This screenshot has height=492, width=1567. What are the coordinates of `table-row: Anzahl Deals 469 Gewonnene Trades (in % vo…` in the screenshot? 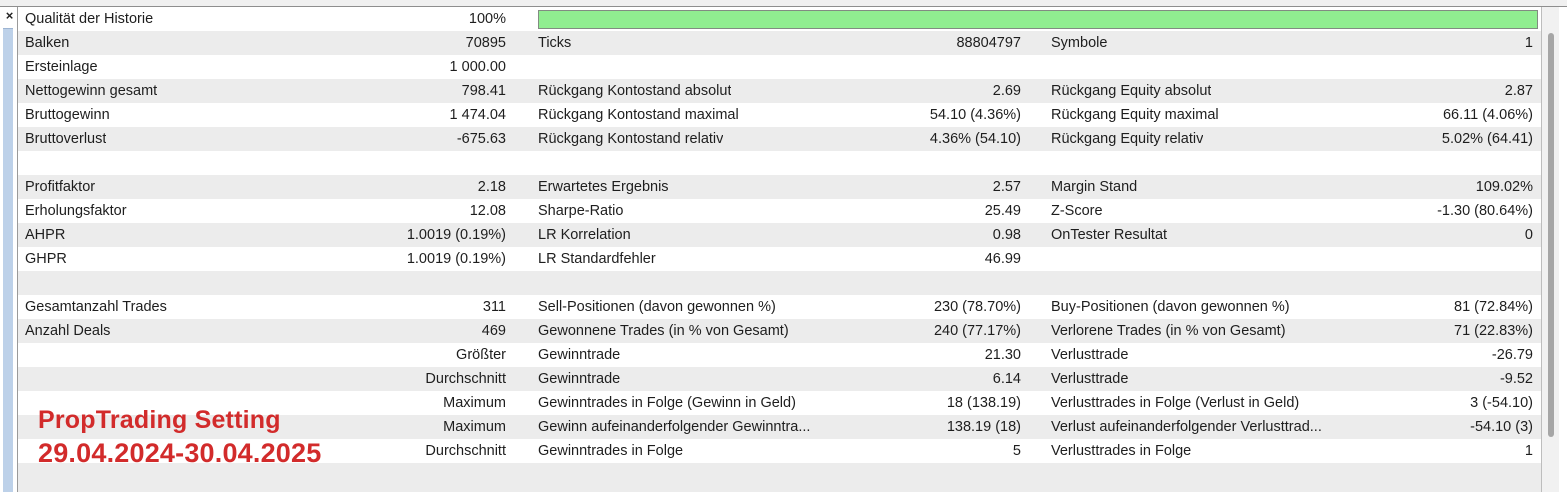 It's located at (779, 331).